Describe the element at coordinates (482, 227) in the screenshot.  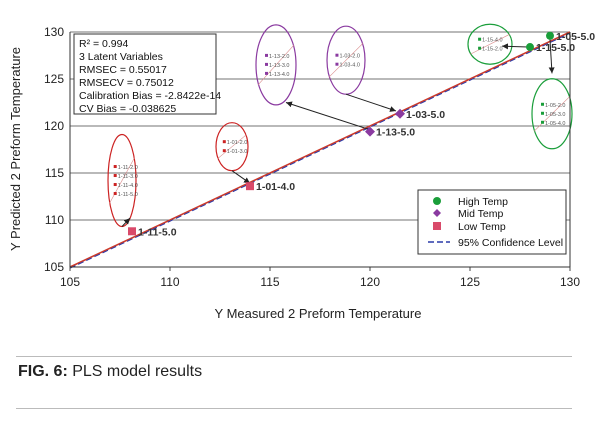
I see `legend-low-label: Low Temp` at that location.